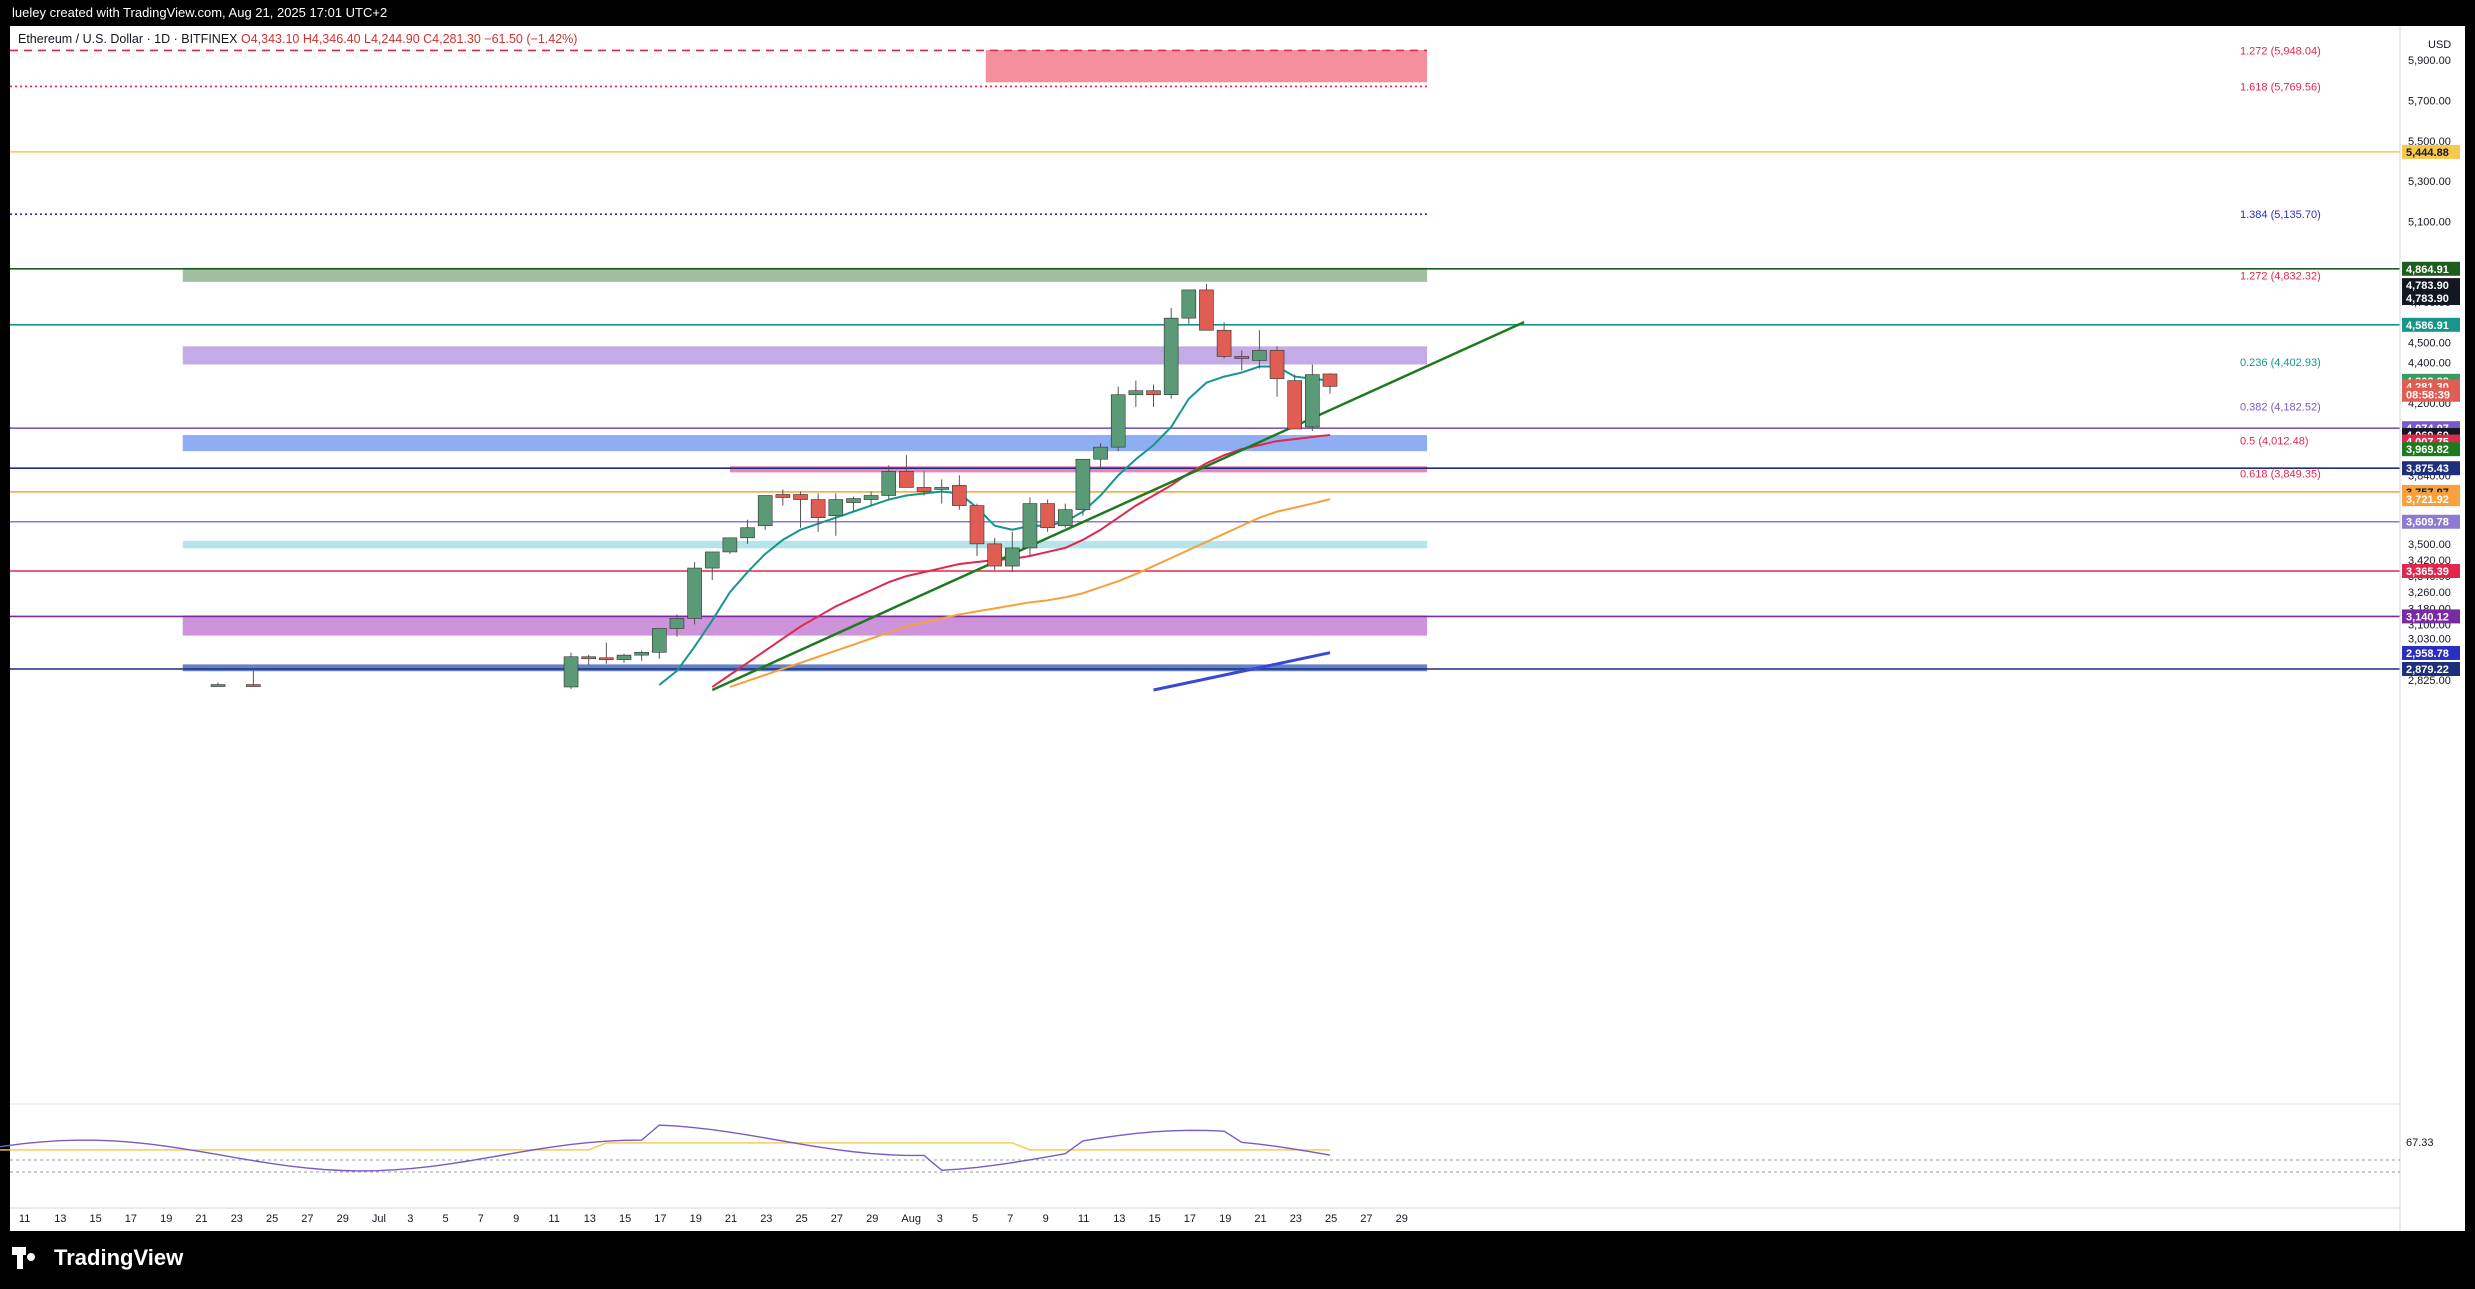 Image resolution: width=2475 pixels, height=1289 pixels. What do you see at coordinates (270, 39) in the screenshot?
I see `ohlc-open: O4,343.10` at bounding box center [270, 39].